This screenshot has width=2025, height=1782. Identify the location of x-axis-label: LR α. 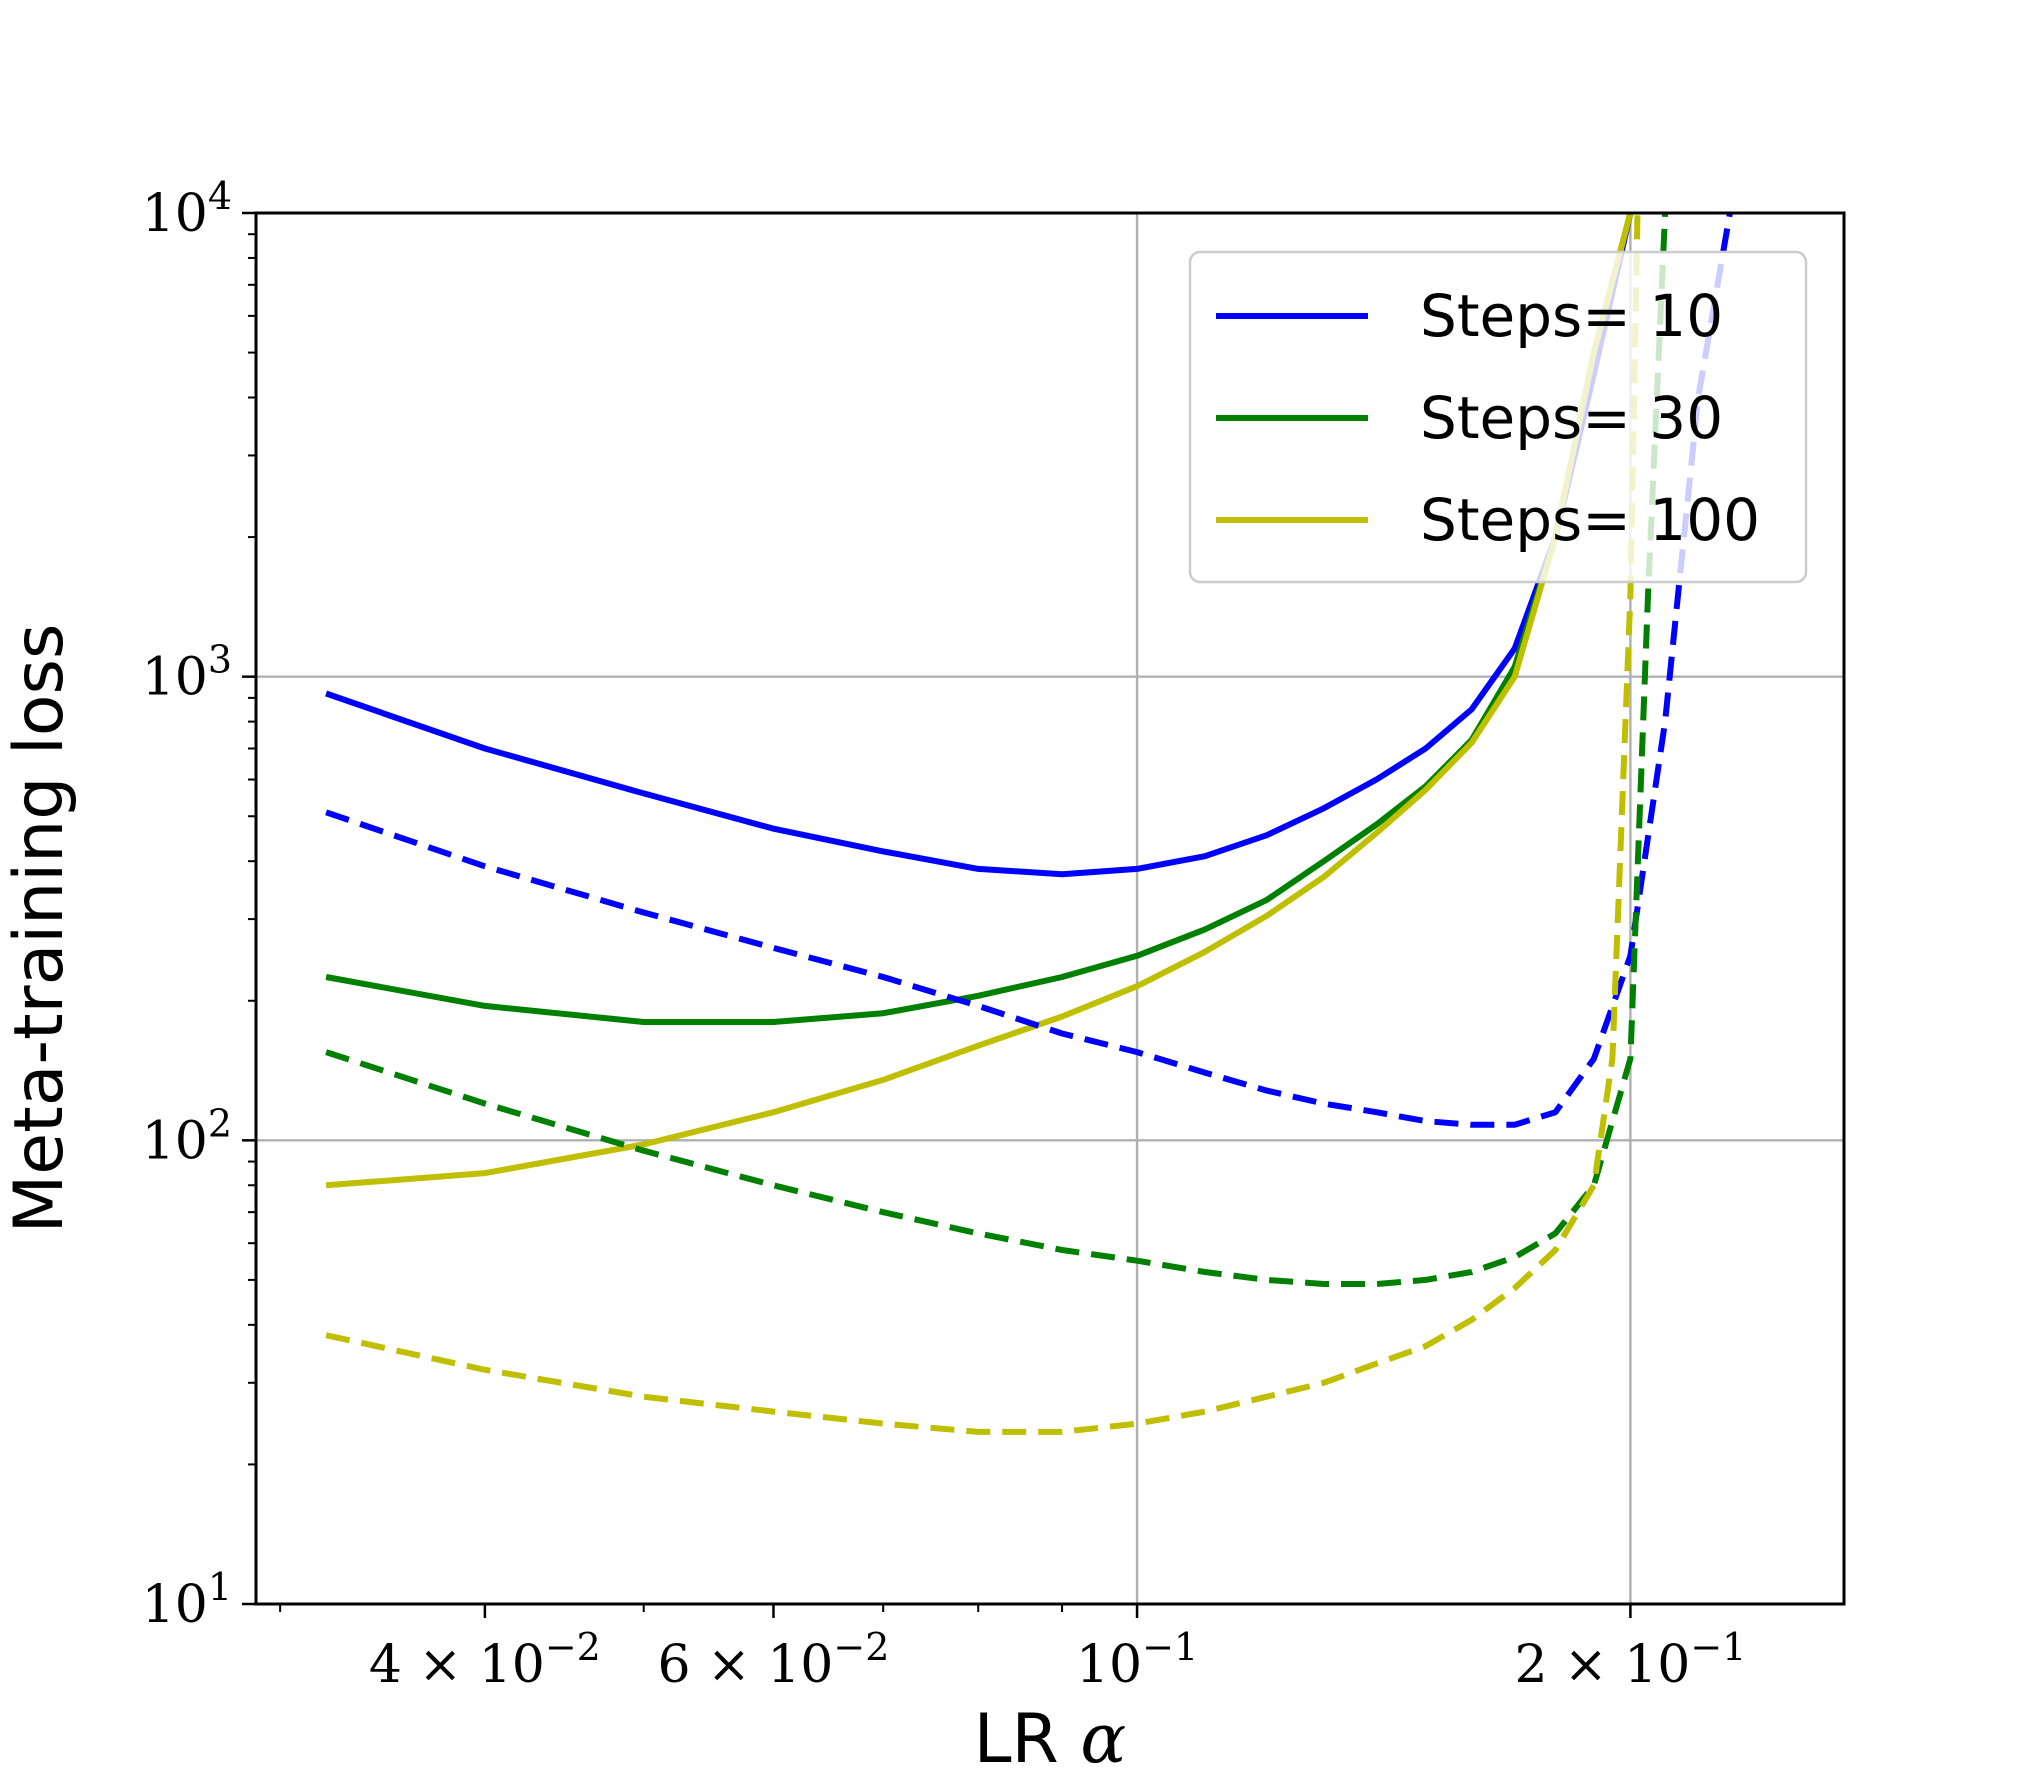
(1050, 1739).